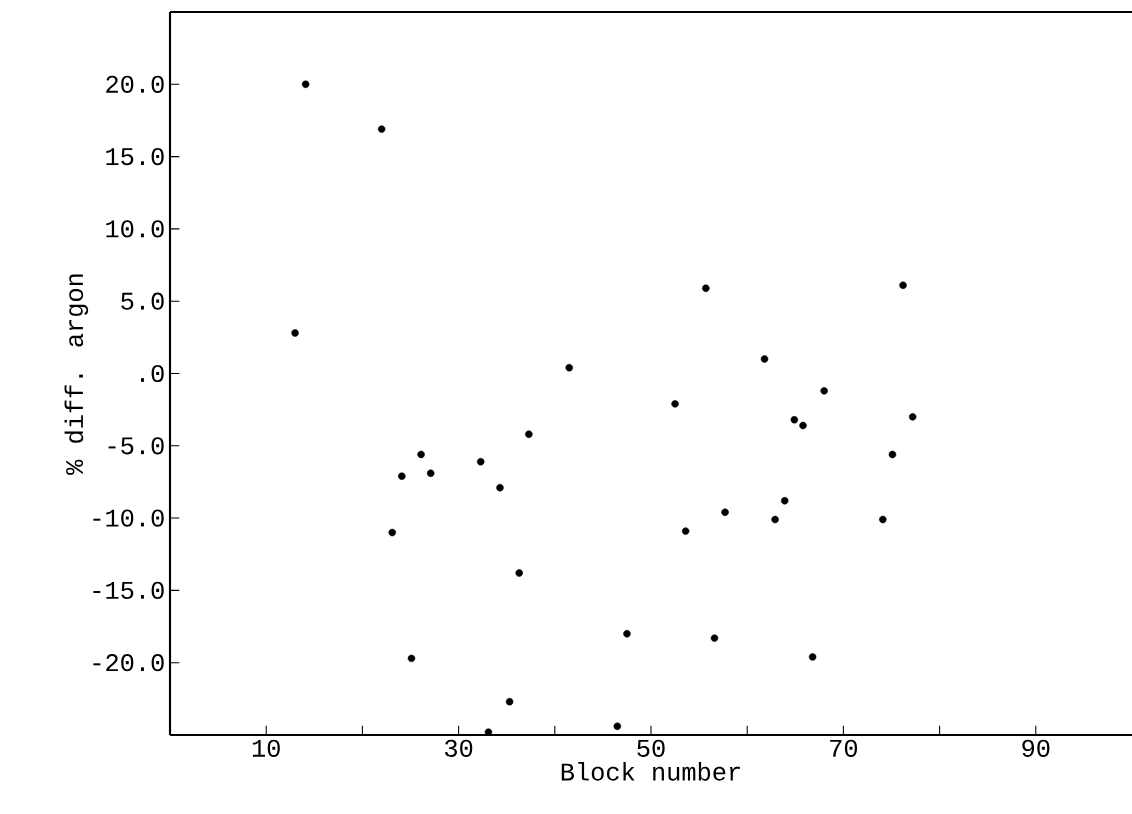  What do you see at coordinates (1036, 748) in the screenshot?
I see `x-tick-label: 90` at bounding box center [1036, 748].